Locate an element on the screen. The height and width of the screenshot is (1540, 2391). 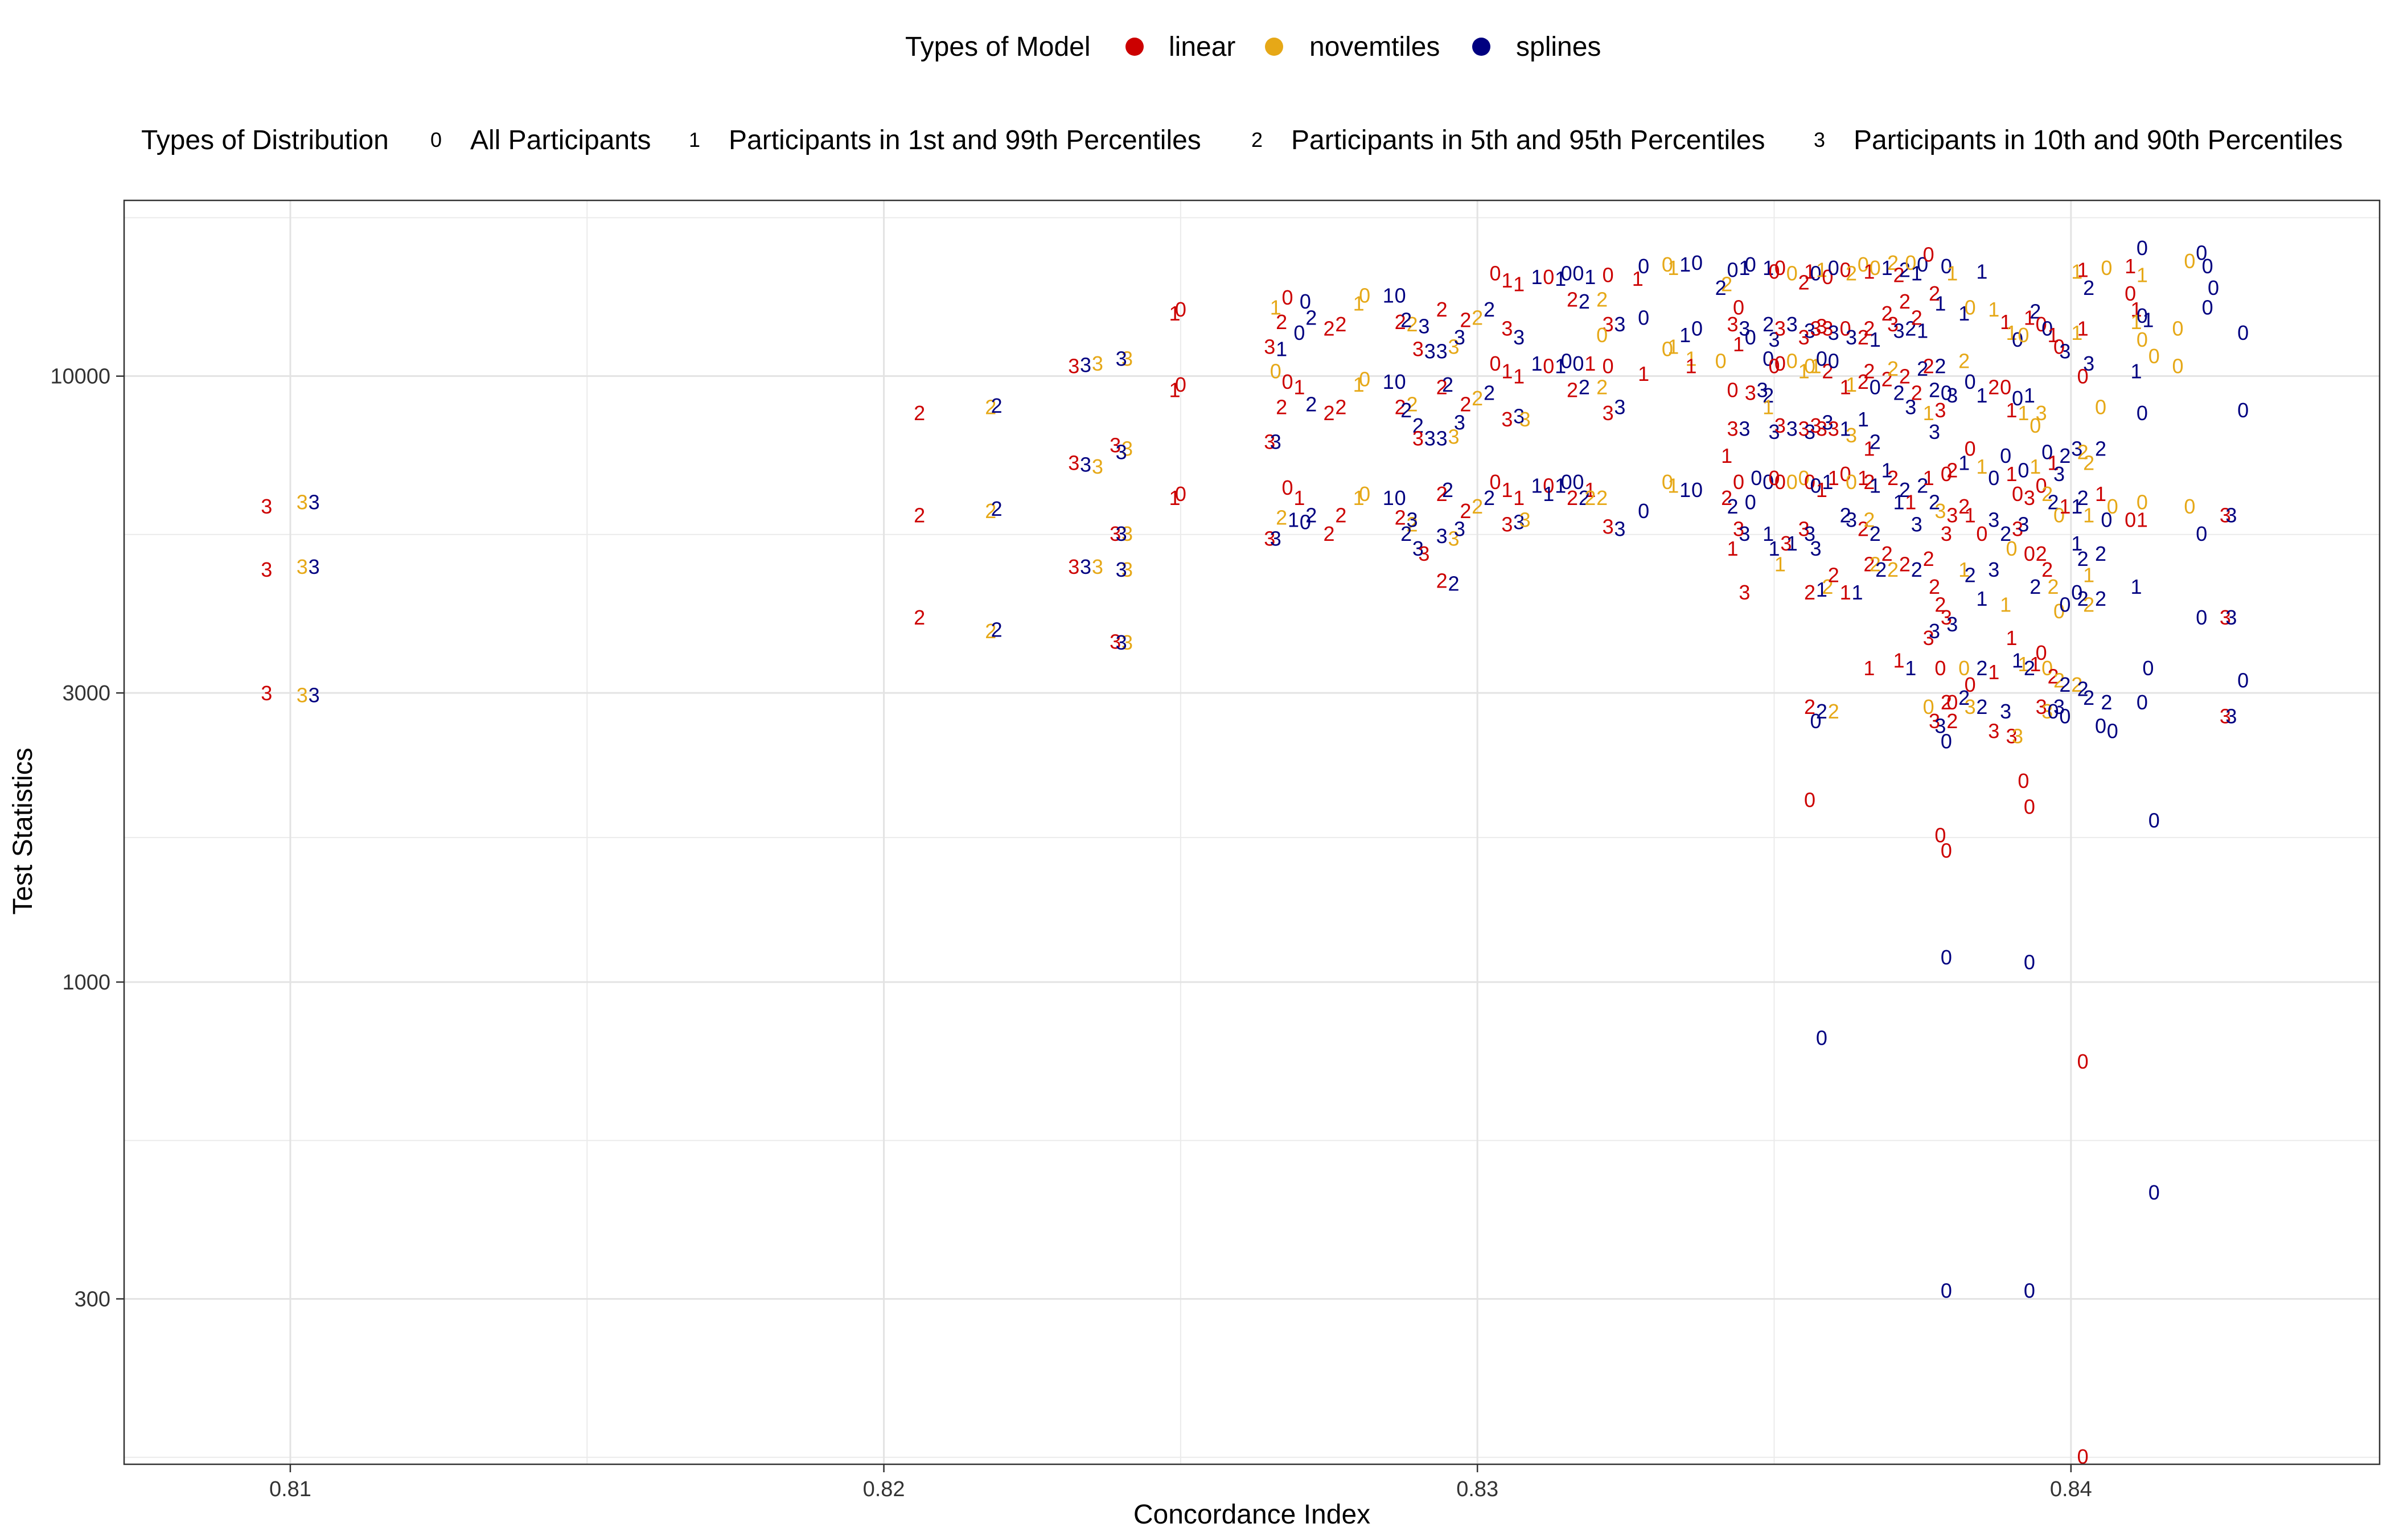
legend-model-item-novemtiles: novemtiles is located at coordinates (1352, 47).